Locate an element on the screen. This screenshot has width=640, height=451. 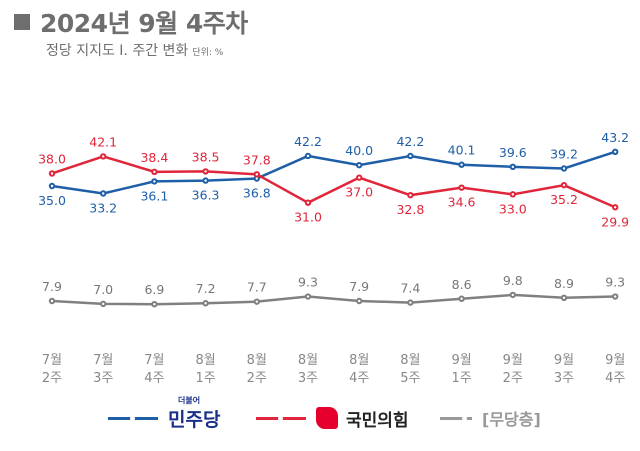
legend-item-ppp: 국민의힘 is located at coordinates (332, 418).